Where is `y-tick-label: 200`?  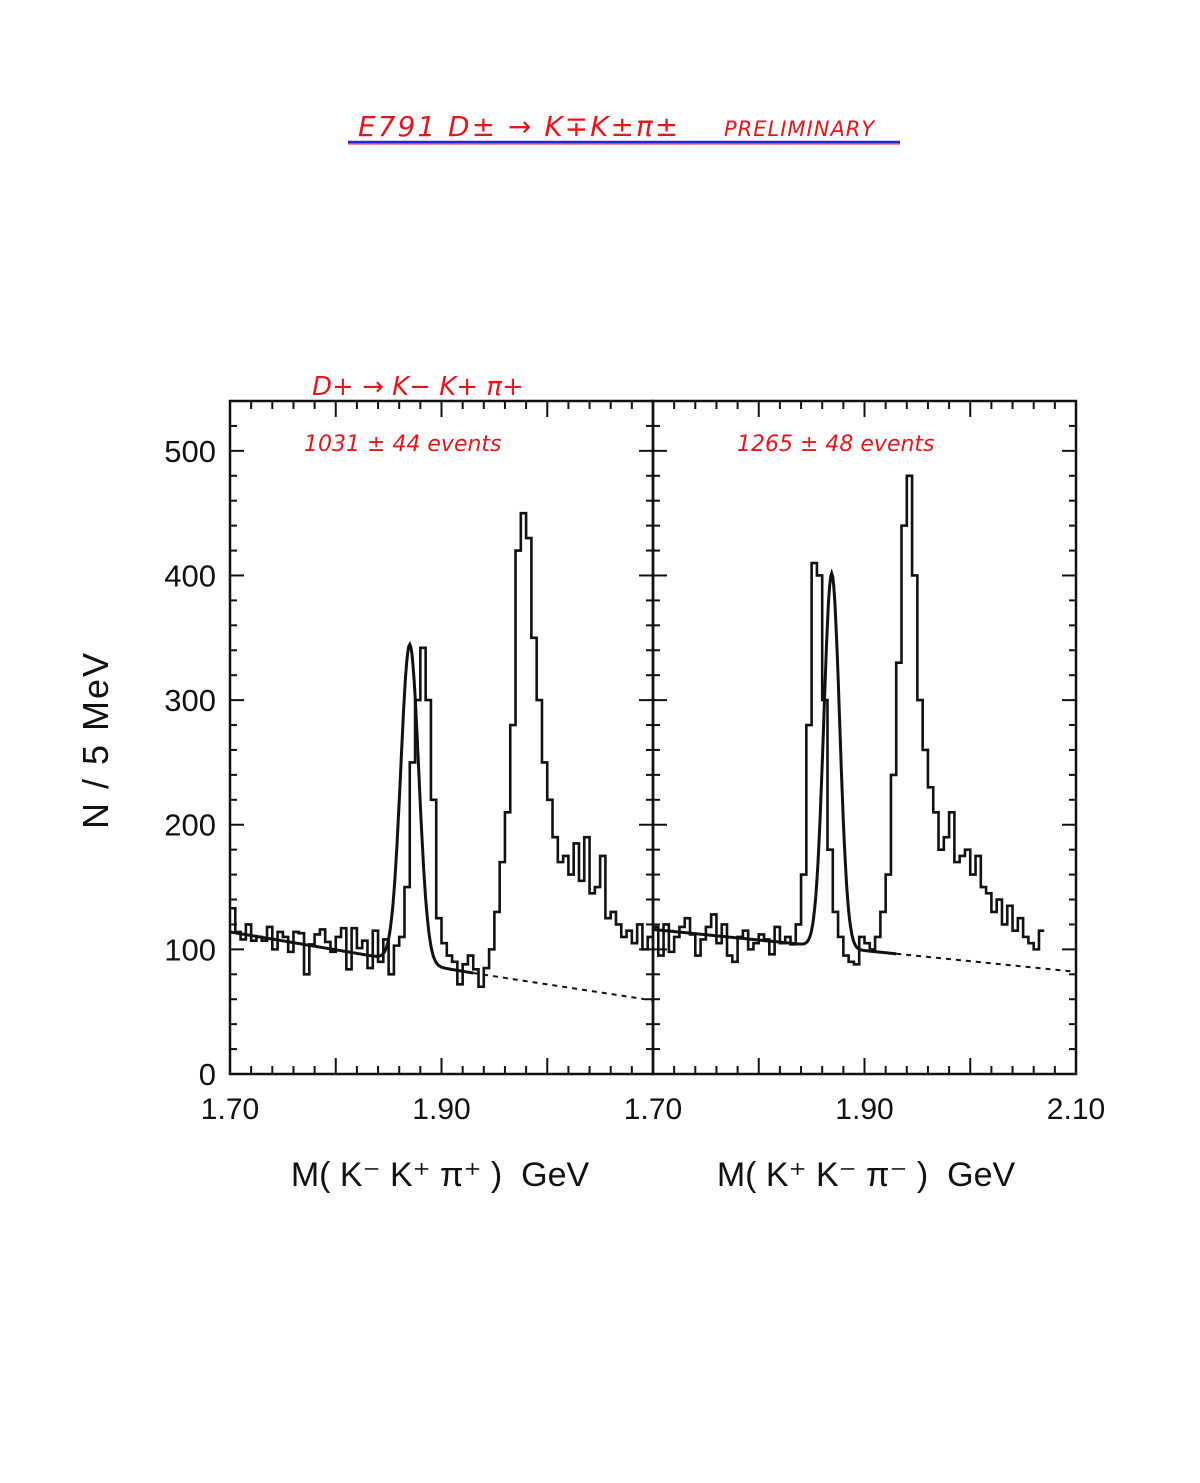 y-tick-label: 200 is located at coordinates (190, 825).